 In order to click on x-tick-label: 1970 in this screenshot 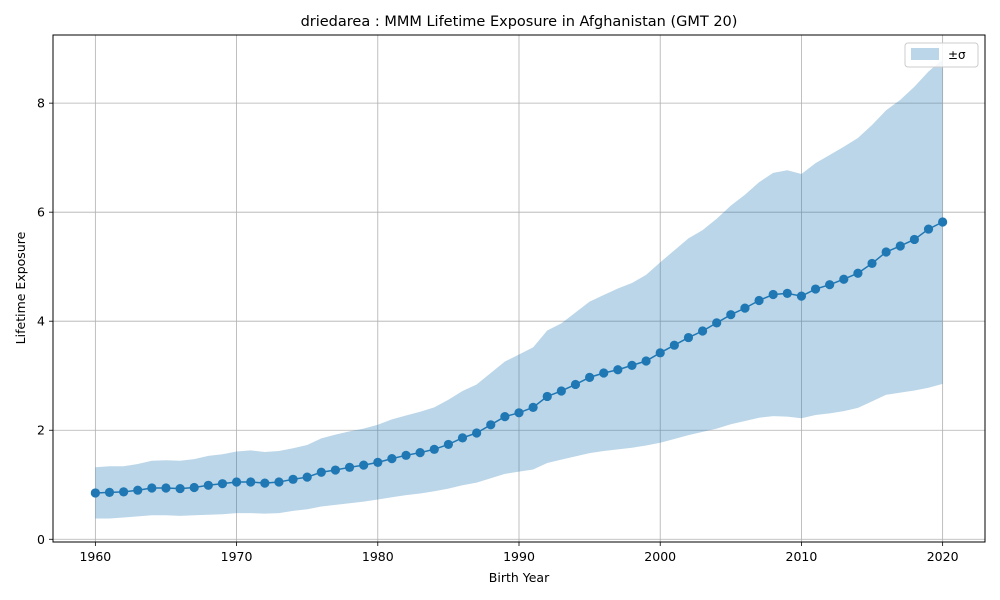, I will do `click(237, 556)`.